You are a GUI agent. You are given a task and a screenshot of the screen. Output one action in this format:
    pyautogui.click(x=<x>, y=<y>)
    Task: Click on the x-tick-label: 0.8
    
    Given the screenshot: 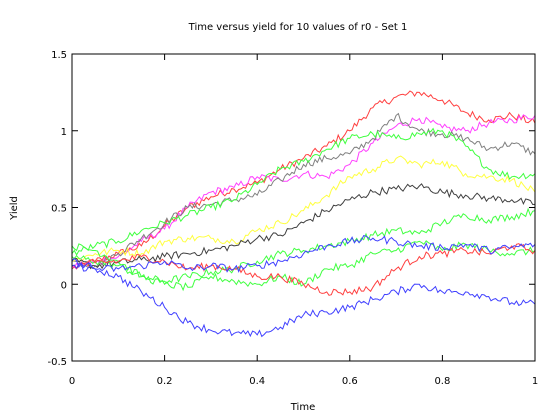 What is the action you would take?
    pyautogui.click(x=442, y=381)
    